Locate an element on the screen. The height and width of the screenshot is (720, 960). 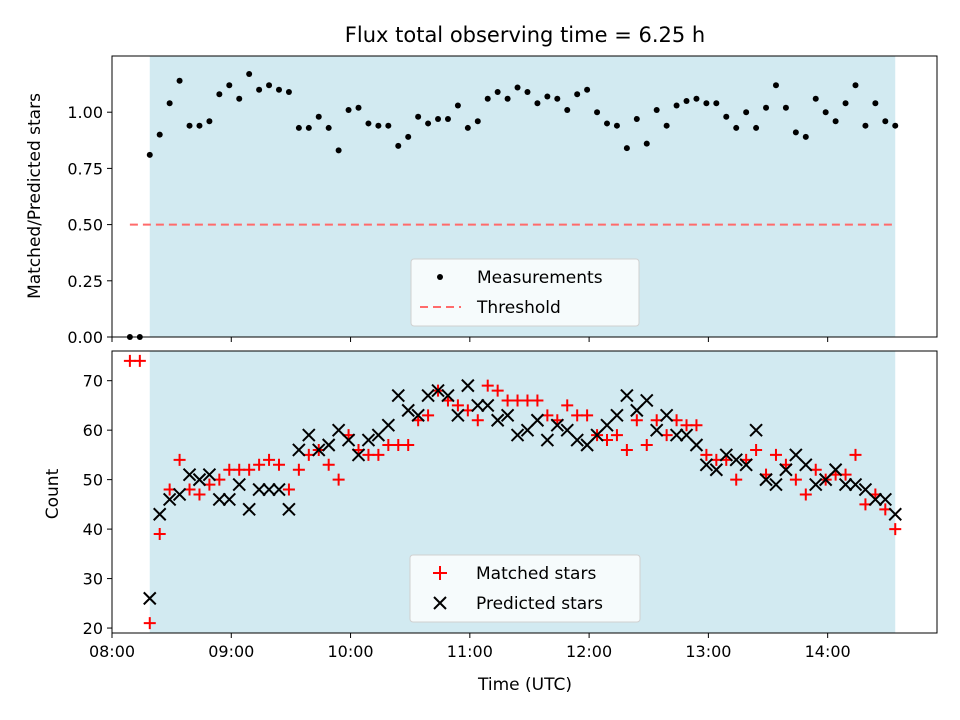
top-y-tick-label: 0.25 is located at coordinates (85, 281).